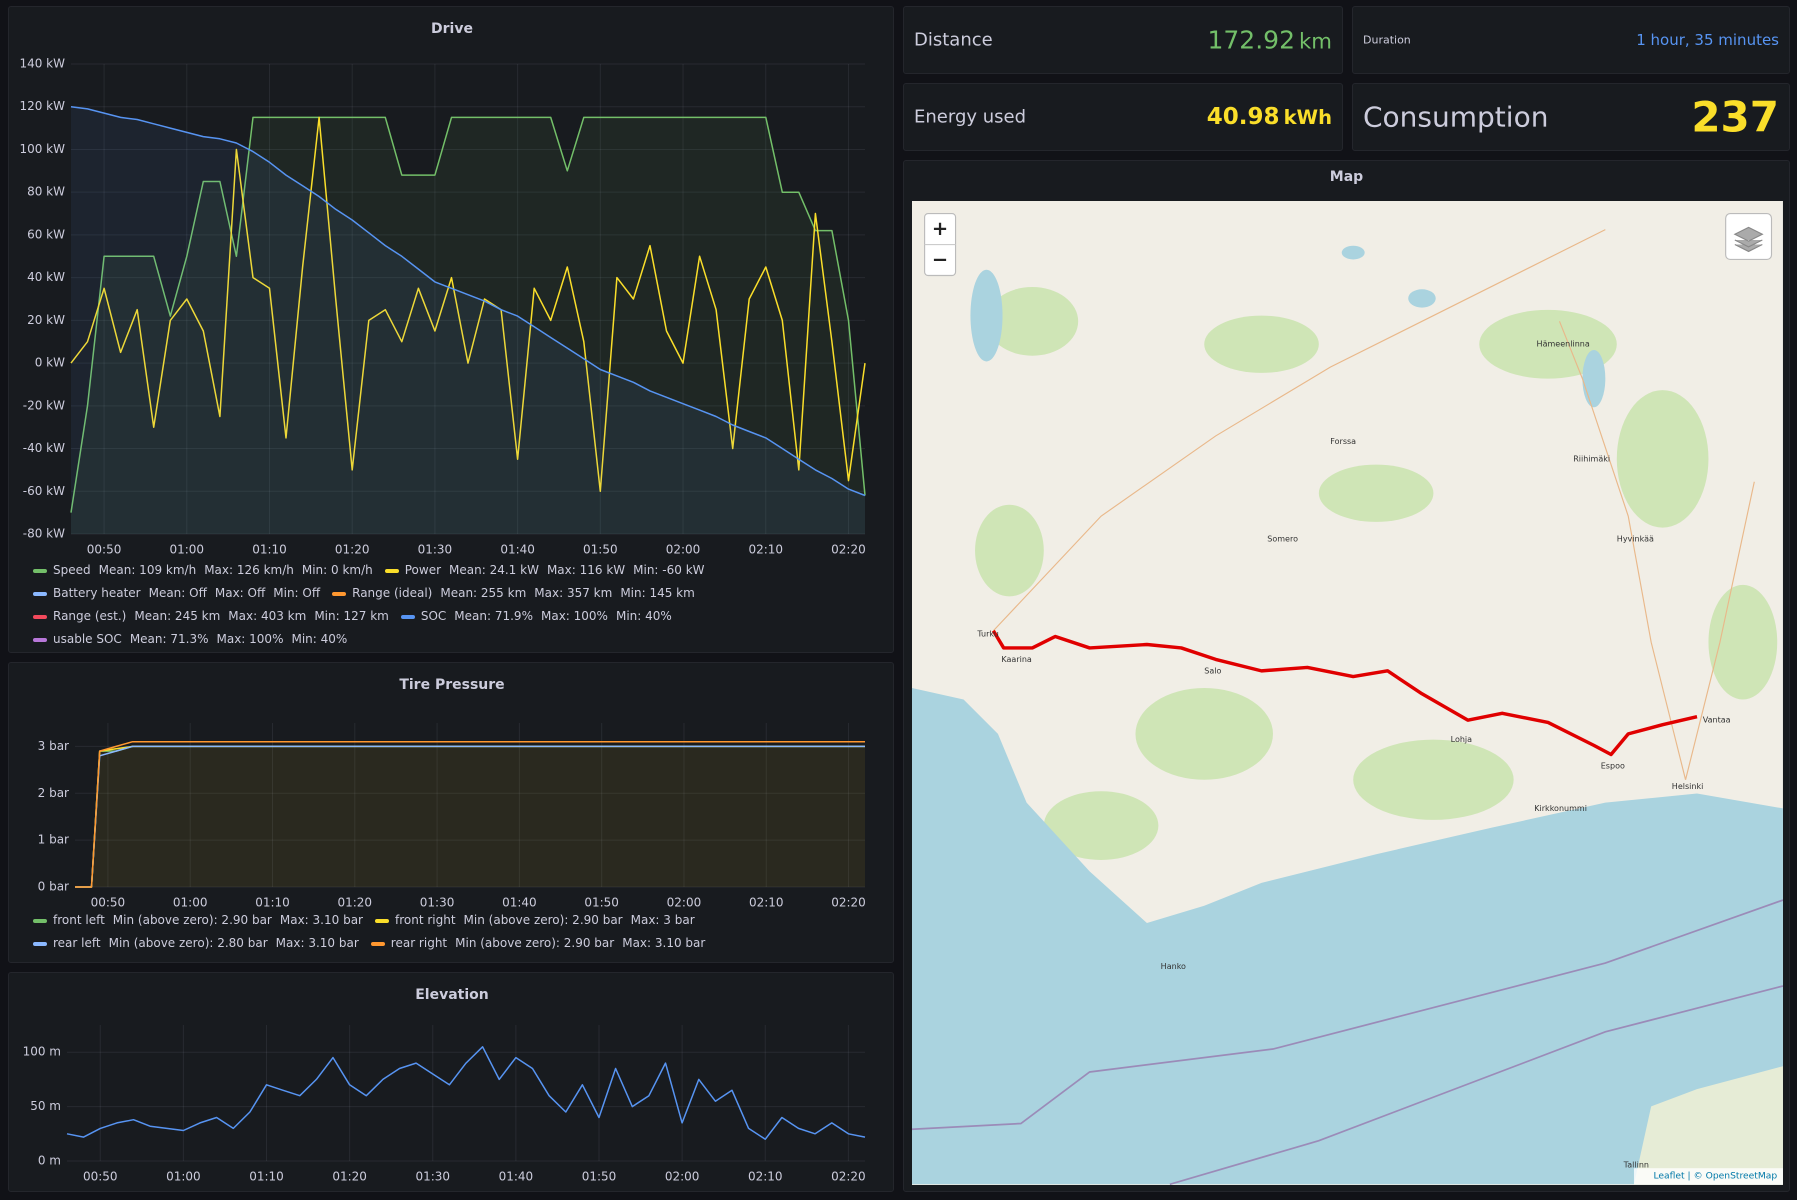 The height and width of the screenshot is (1200, 1797). I want to click on x-tick-label: 01:10, so click(272, 903).